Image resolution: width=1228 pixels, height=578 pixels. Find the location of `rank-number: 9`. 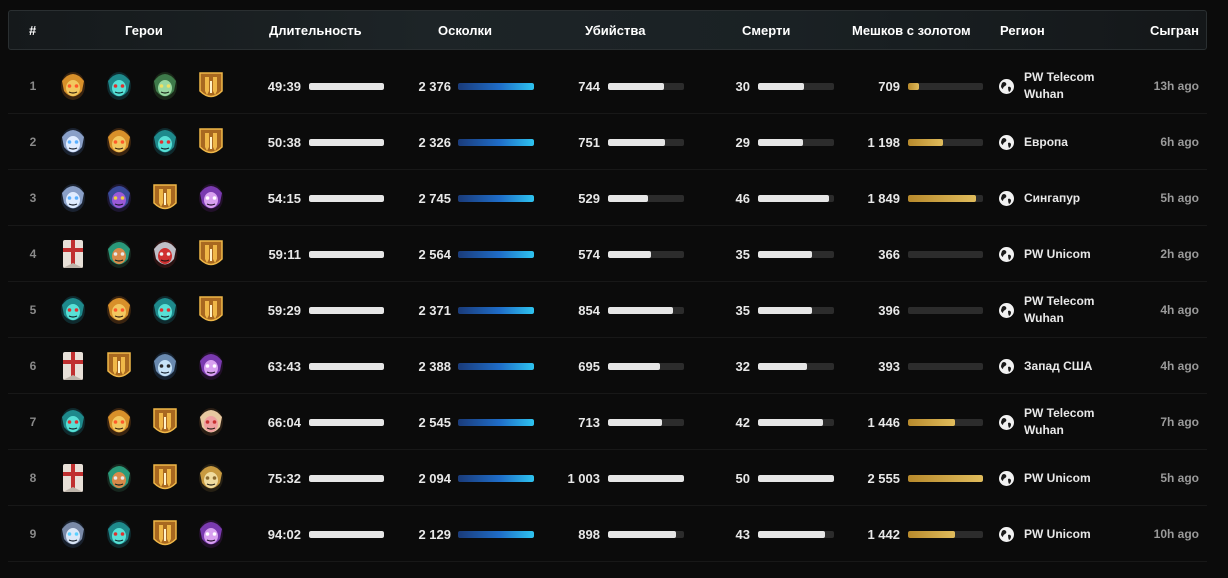

rank-number: 9 is located at coordinates (33, 534).